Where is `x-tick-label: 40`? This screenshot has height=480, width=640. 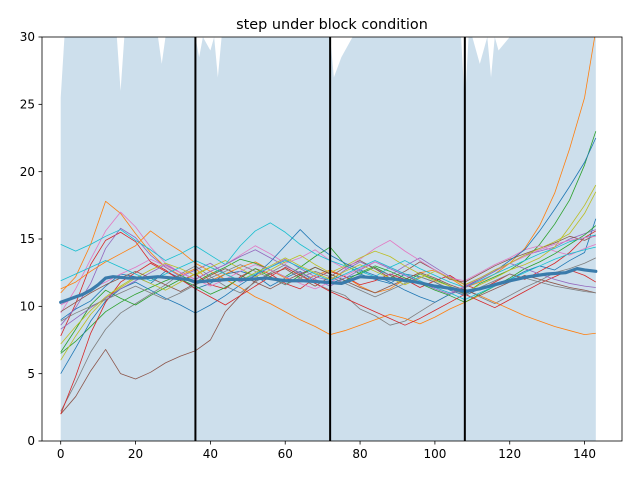 x-tick-label: 40 is located at coordinates (210, 454).